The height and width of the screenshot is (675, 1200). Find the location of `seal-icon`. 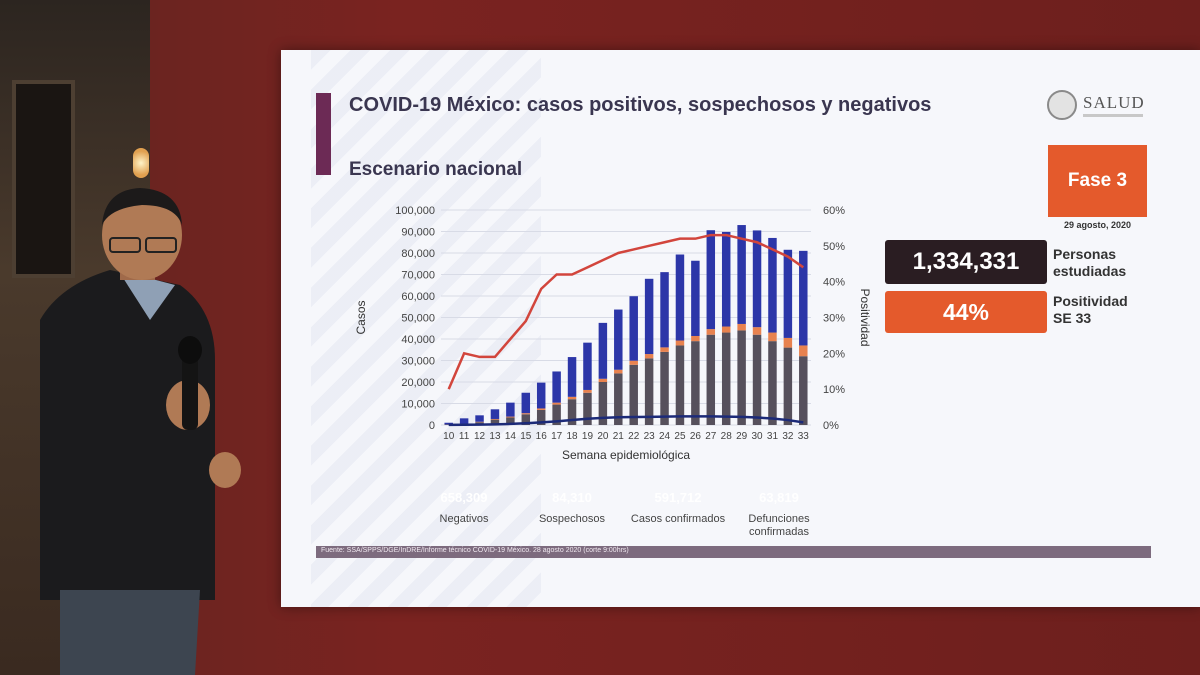

seal-icon is located at coordinates (1062, 105).